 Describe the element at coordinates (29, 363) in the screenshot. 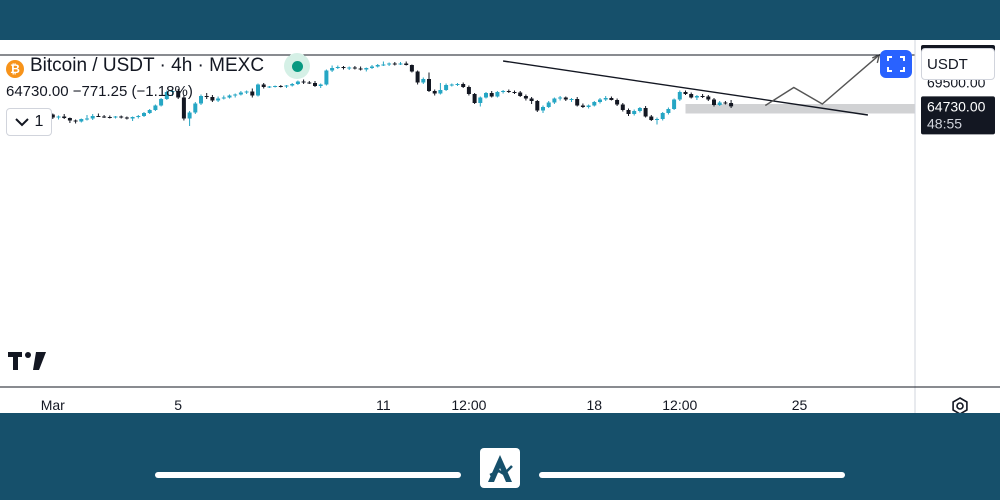

I see `tradingview-logo` at that location.